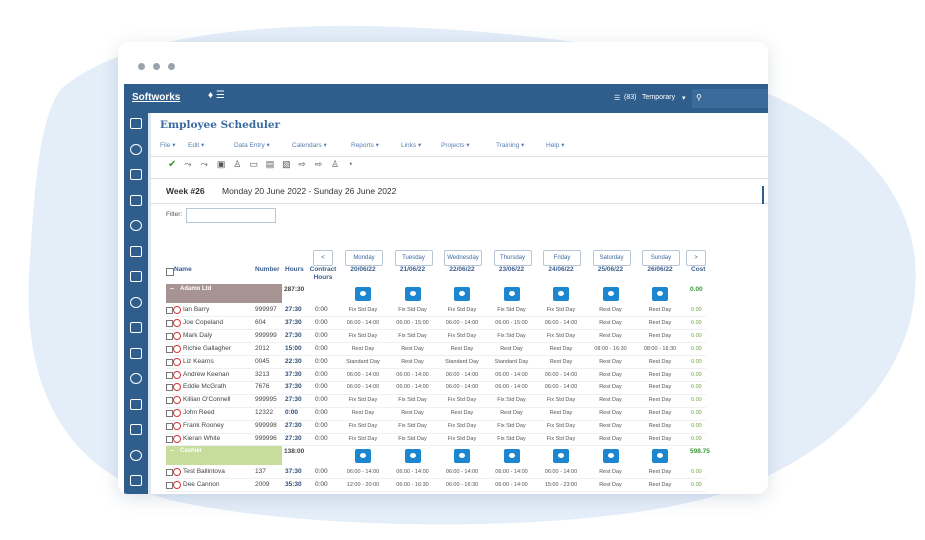 This screenshot has height=540, width=925. What do you see at coordinates (659, 97) in the screenshot?
I see `role: Temporary` at bounding box center [659, 97].